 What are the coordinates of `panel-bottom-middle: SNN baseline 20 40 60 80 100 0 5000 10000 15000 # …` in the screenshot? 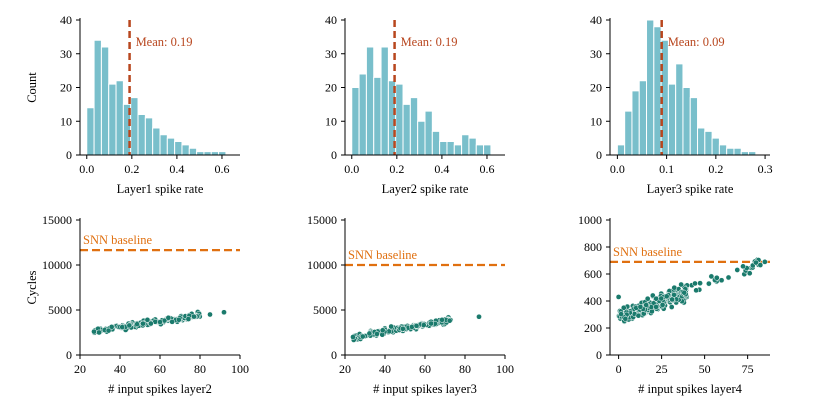 It's located at (410, 304).